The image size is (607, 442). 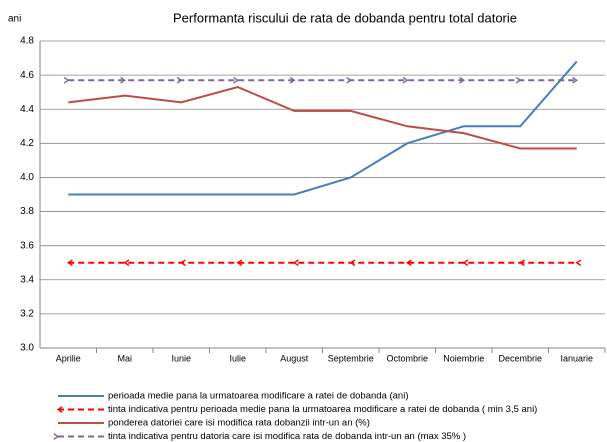 I want to click on x-tick-label: Octombrie, so click(x=407, y=358).